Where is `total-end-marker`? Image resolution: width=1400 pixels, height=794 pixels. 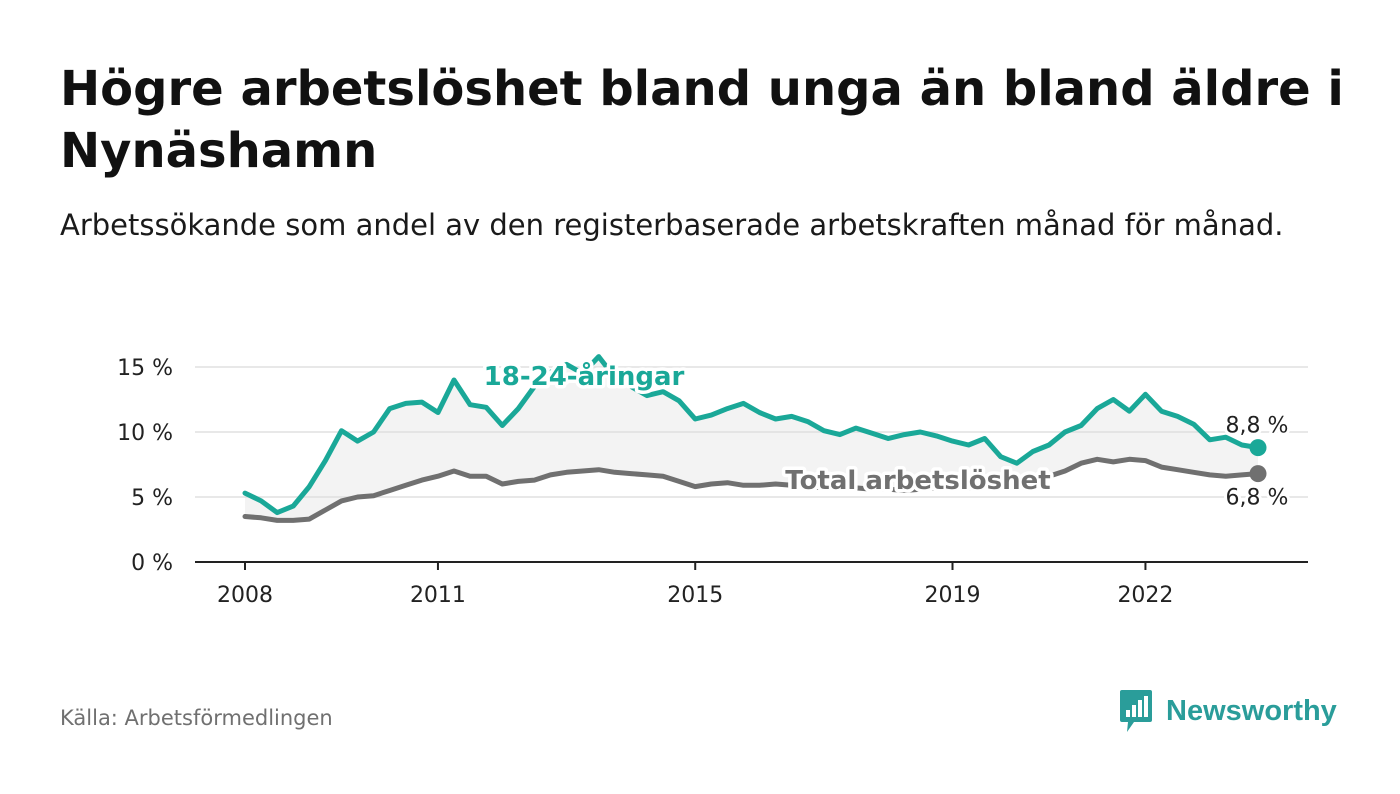
total-end-marker is located at coordinates (1258, 474).